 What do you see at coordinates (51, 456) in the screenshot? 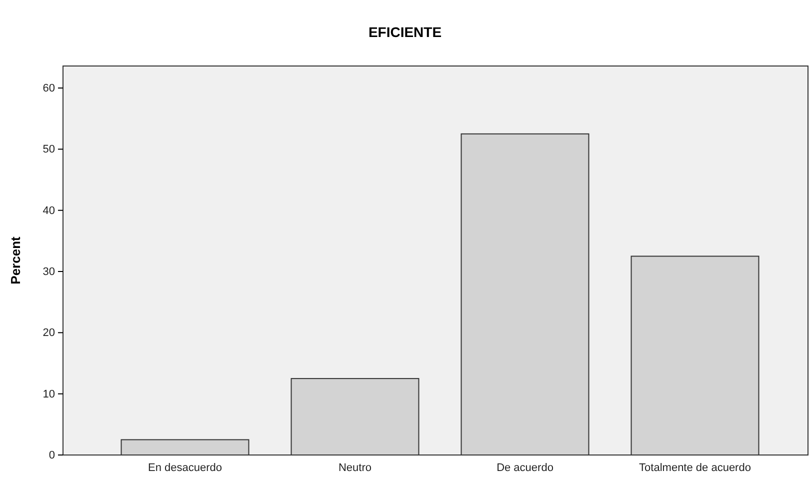
I see `y-tick-label: 0` at bounding box center [51, 456].